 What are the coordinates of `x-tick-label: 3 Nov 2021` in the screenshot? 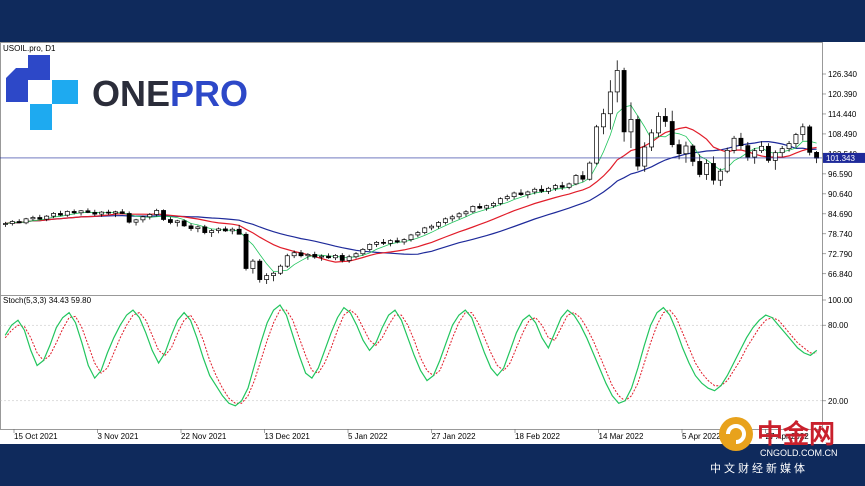 It's located at (118, 436).